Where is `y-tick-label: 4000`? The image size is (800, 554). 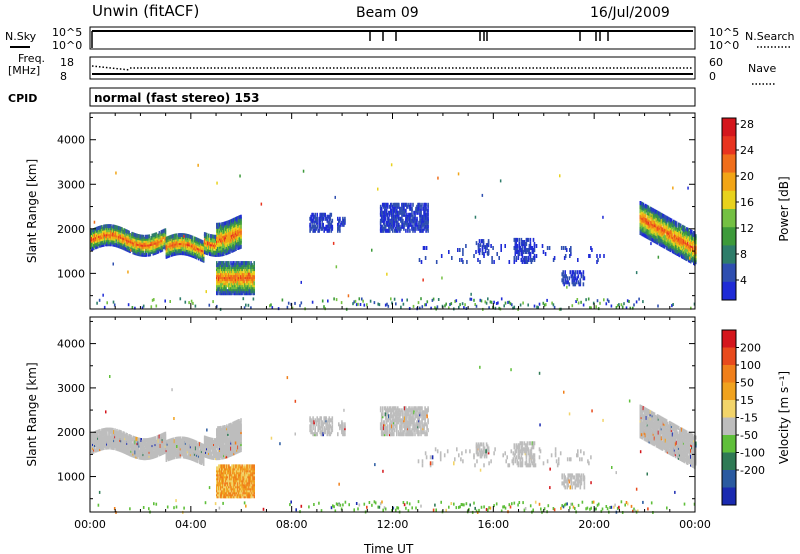
y-tick-label: 4000 is located at coordinates (71, 140).